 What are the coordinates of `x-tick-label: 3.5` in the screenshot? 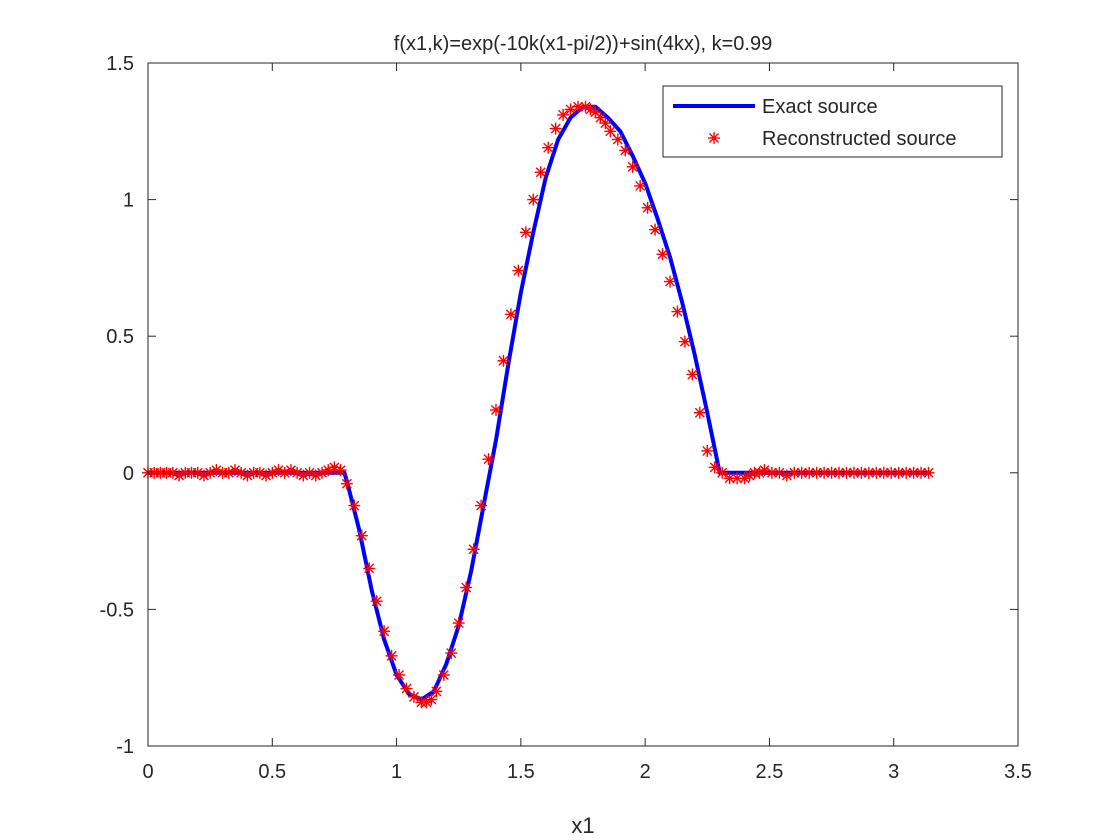 It's located at (1018, 772).